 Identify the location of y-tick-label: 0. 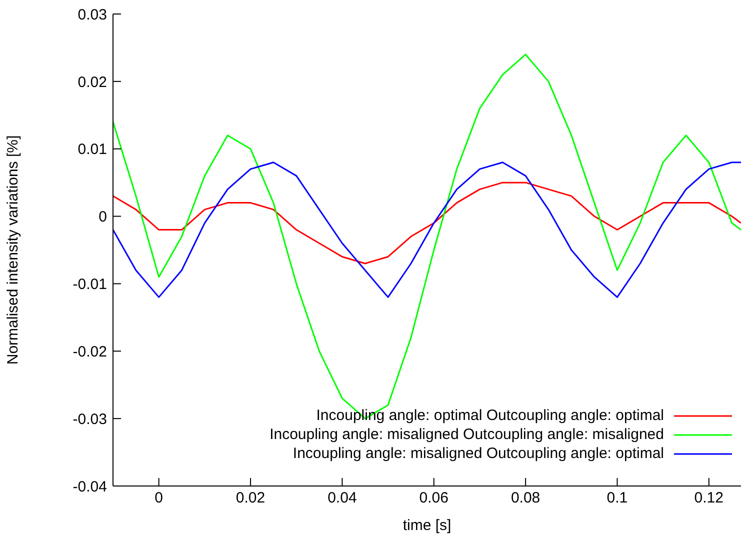
(102, 217).